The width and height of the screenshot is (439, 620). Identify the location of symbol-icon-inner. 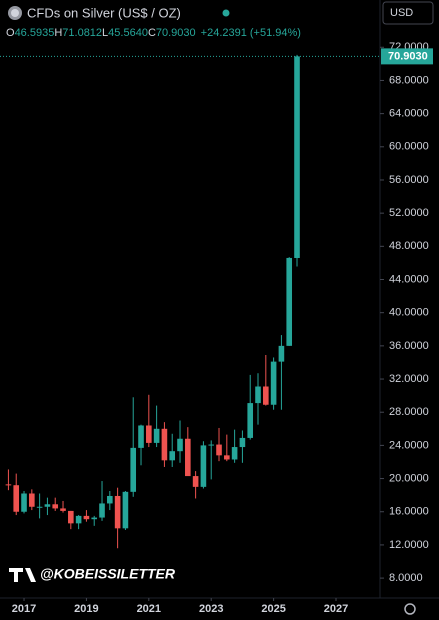
(15, 13).